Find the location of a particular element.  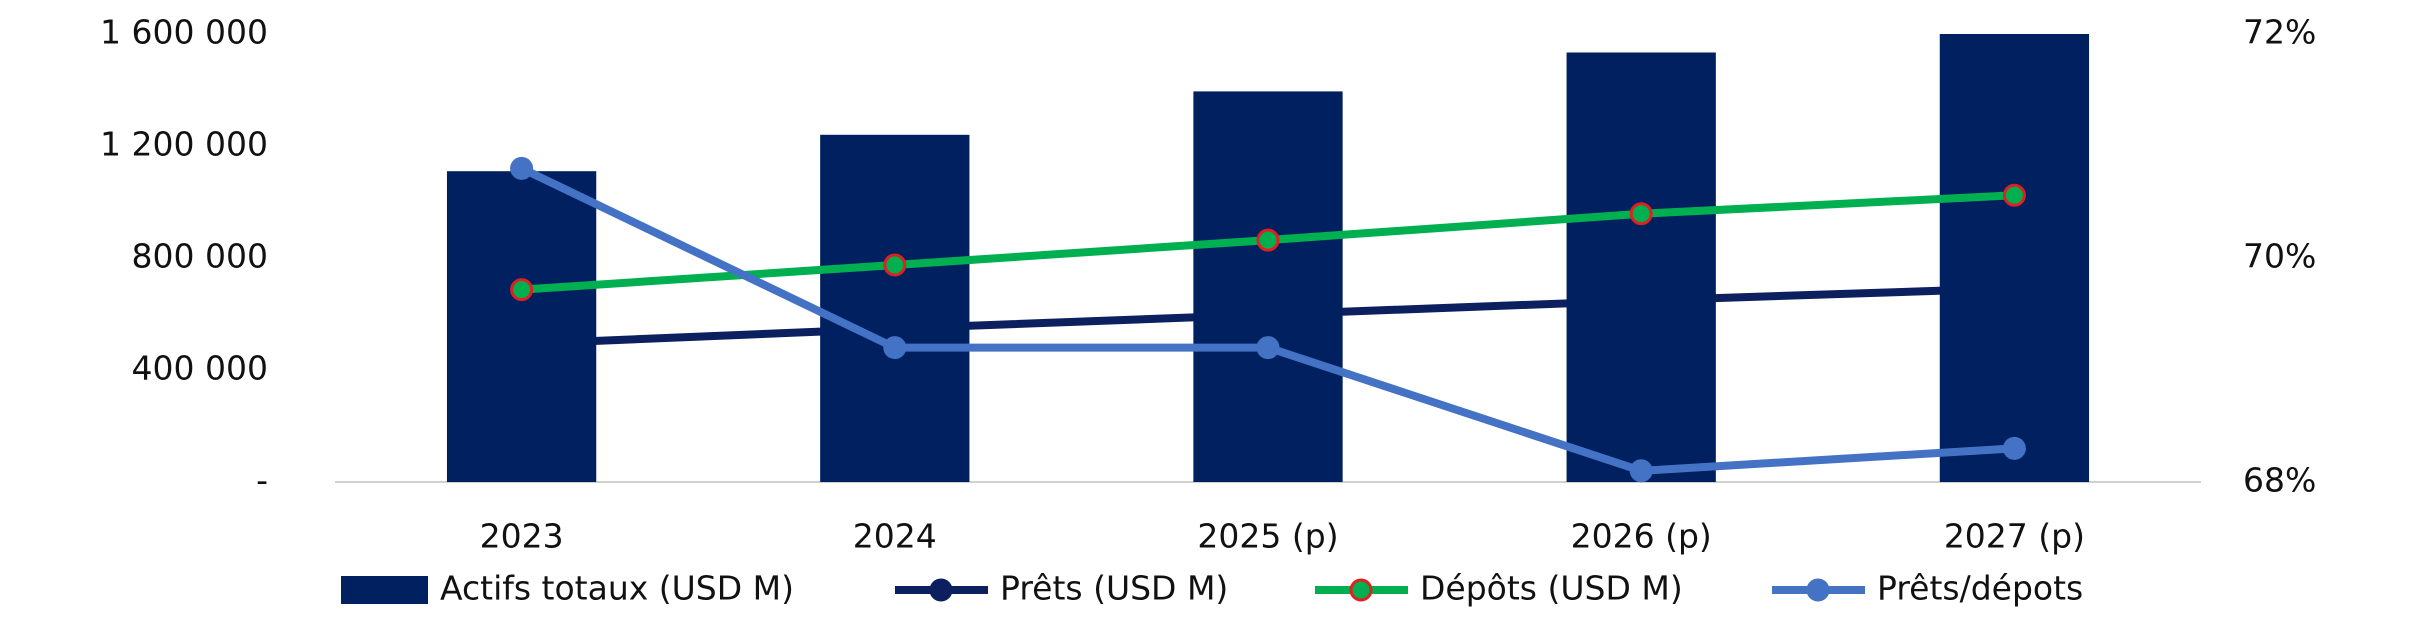

x-tick-label: 2023 is located at coordinates (522, 536).